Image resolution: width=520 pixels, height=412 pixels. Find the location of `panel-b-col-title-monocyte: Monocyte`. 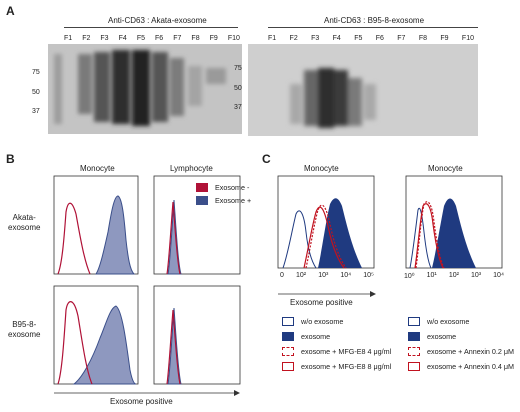

panel-b-col-title-monocyte: Monocyte is located at coordinates (97, 168).